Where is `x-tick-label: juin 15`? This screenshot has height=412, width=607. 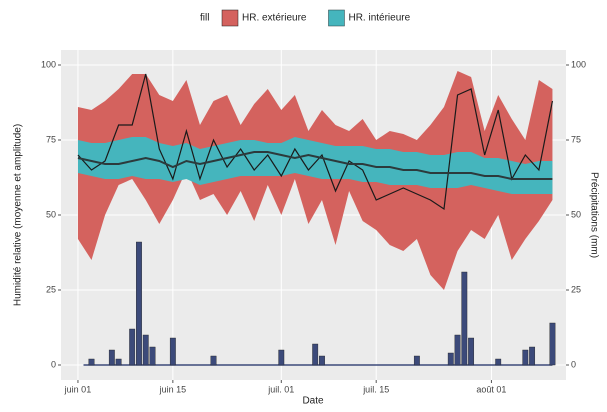
x-tick-label: juin 15 is located at coordinates (173, 389).